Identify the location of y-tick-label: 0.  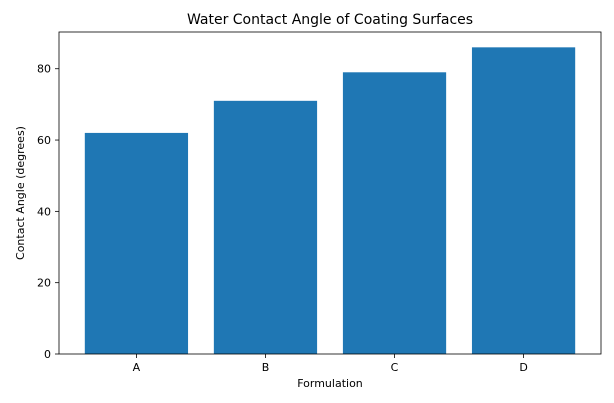
(47, 354).